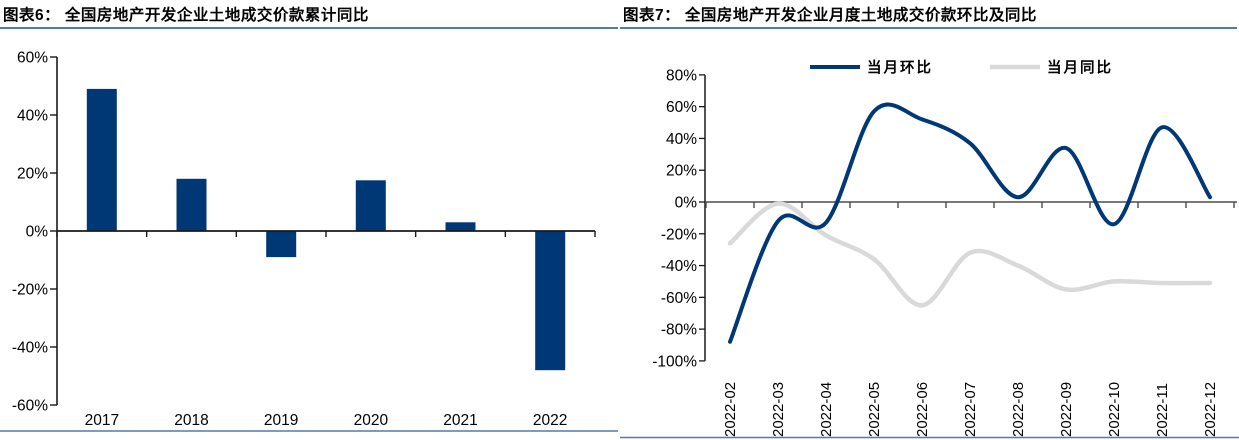  What do you see at coordinates (550, 301) in the screenshot?
I see `bar-2022` at bounding box center [550, 301].